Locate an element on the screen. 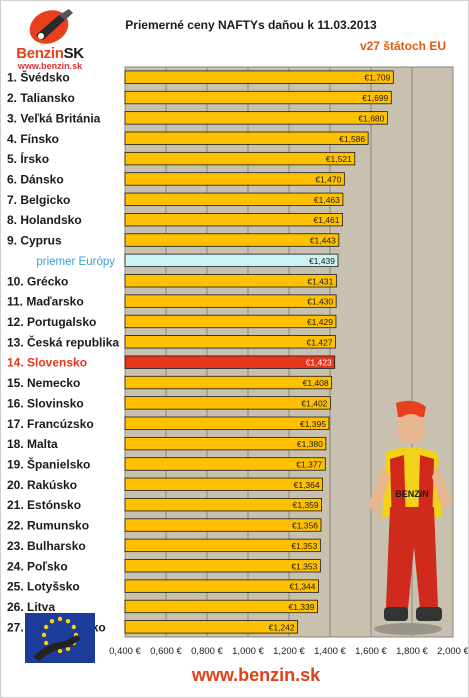  category-label: 16. Slovinsko is located at coordinates (45, 403).